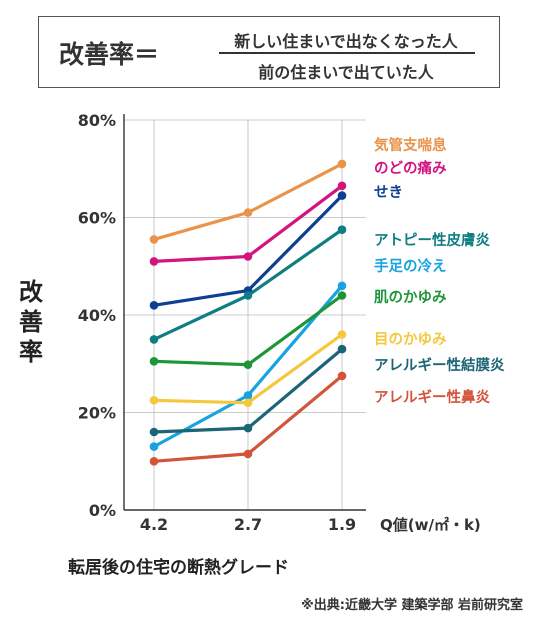  Describe the element at coordinates (97, 218) in the screenshot. I see `y-tick-label: 60%` at that location.